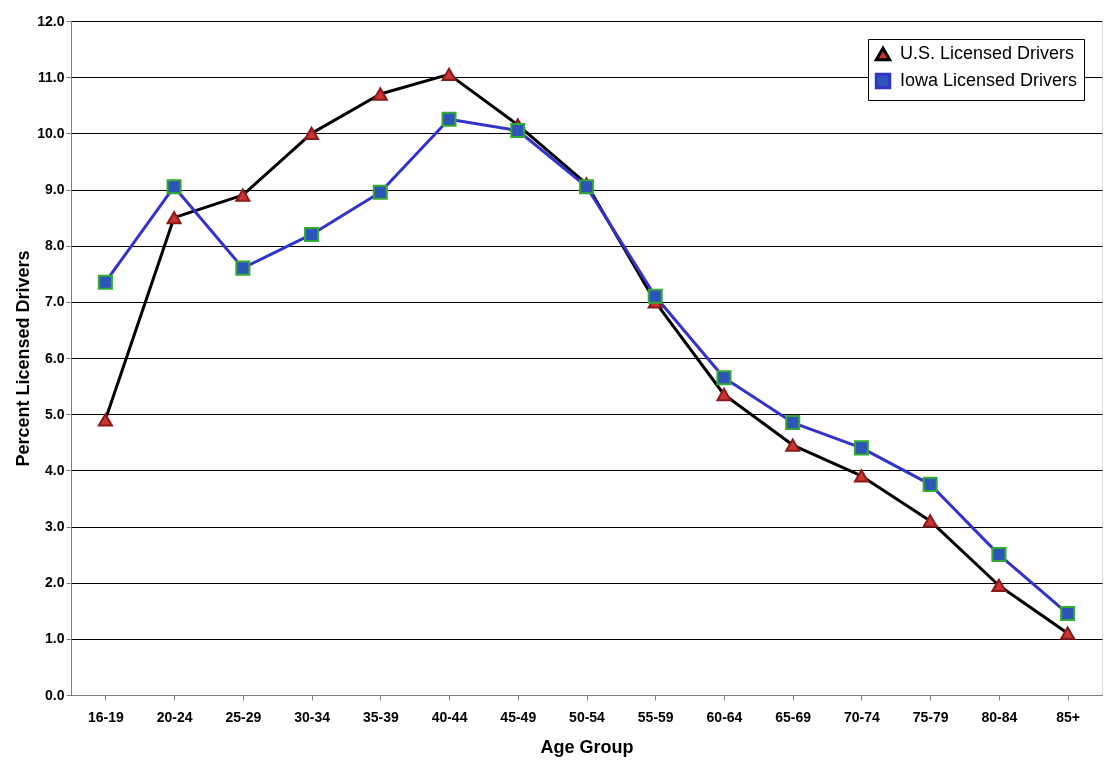  What do you see at coordinates (55, 357) in the screenshot?
I see `y-tick-label: 6.0` at bounding box center [55, 357].